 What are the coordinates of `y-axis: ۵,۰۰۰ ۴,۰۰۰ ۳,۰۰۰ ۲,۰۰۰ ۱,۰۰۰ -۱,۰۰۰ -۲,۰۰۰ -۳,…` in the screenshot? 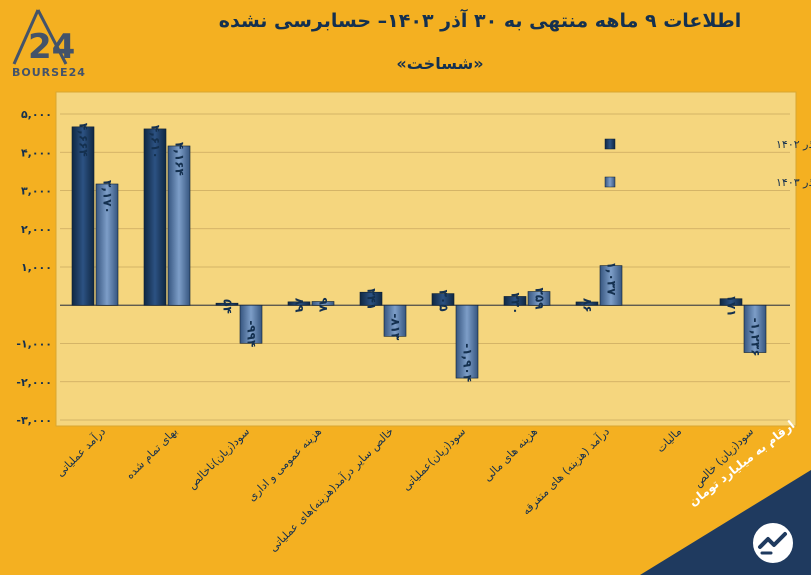 It's located at (34, 267).